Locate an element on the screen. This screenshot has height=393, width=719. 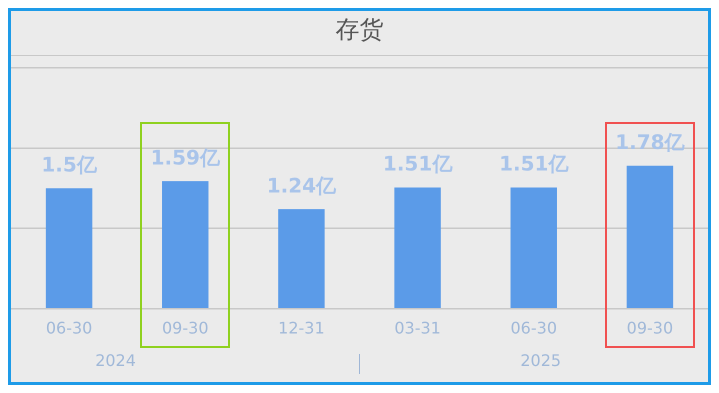
data-label: 1.78亿 is located at coordinates (650, 142).